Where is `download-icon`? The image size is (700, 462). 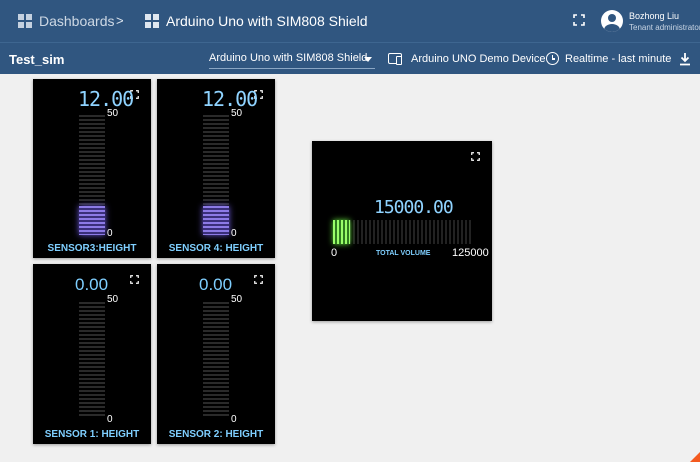 download-icon is located at coordinates (685, 59).